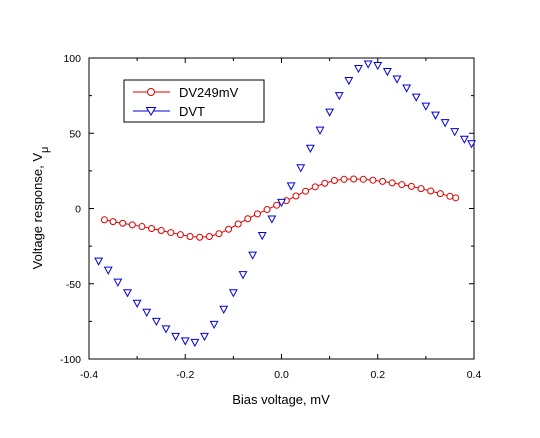  Describe the element at coordinates (194, 101) in the screenshot. I see `legend-box` at that location.